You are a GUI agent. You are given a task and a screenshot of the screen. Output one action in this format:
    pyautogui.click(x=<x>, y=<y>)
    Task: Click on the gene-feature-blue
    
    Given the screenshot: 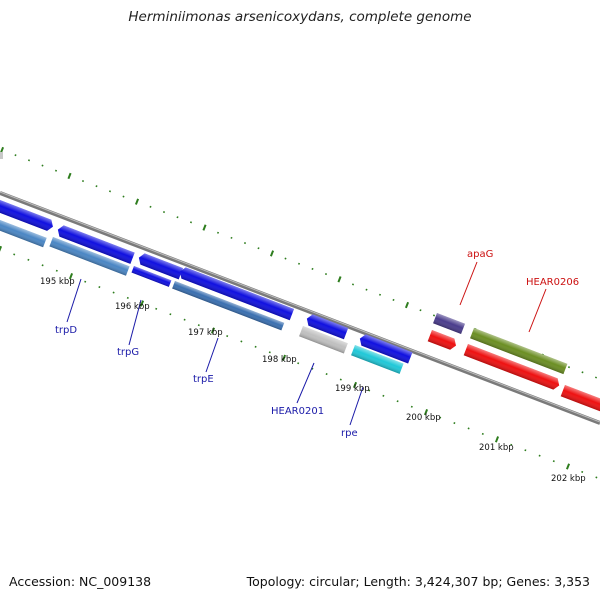 What is the action you would take?
    pyautogui.click(x=27, y=216)
    